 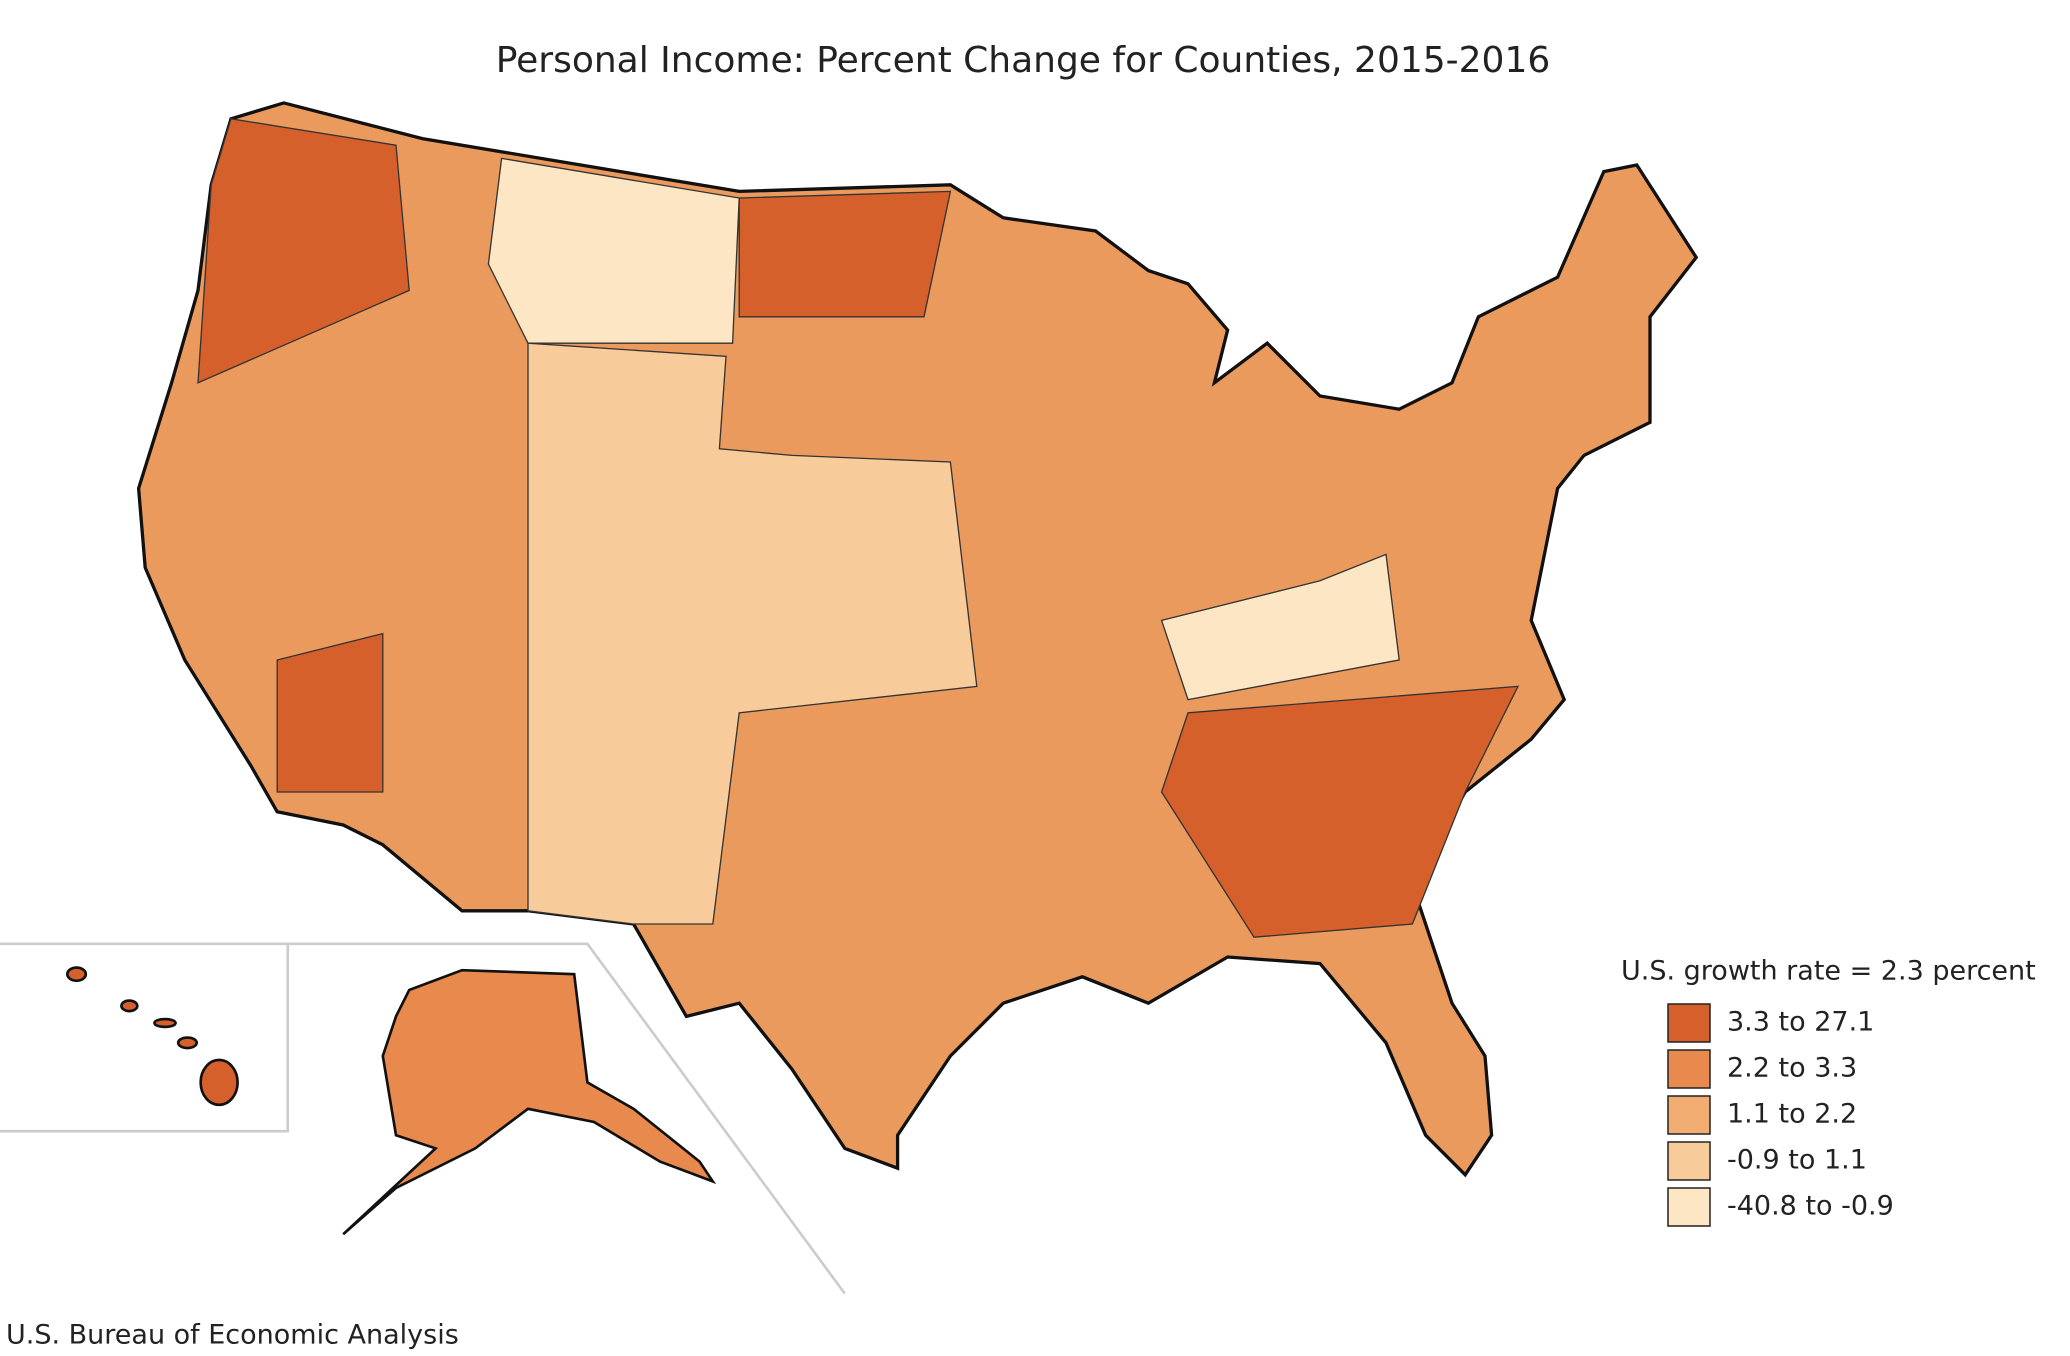 What do you see at coordinates (1340, 811) in the screenshot?
I see `region-southeast` at bounding box center [1340, 811].